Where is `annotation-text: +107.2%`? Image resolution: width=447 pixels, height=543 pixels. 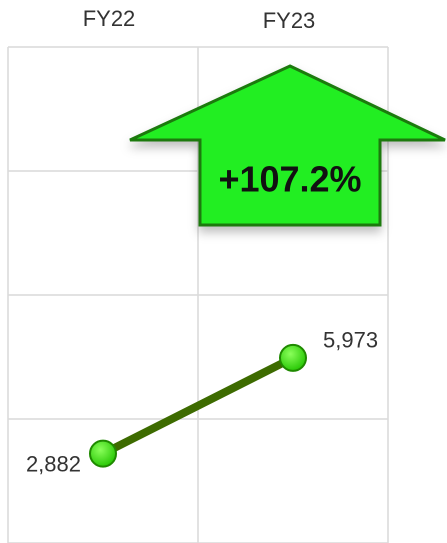 annotation-text: +107.2% is located at coordinates (289, 179).